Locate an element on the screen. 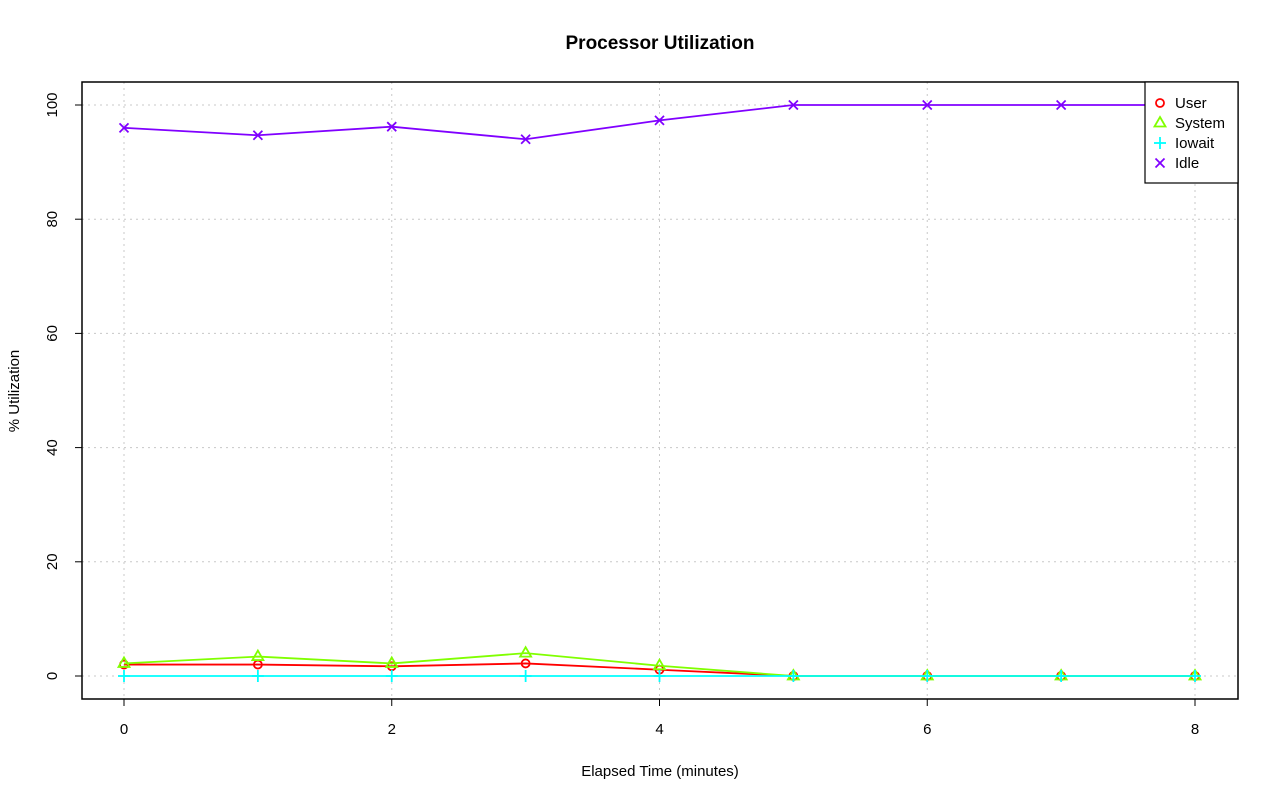  legend-marker-idle is located at coordinates (1160, 163).